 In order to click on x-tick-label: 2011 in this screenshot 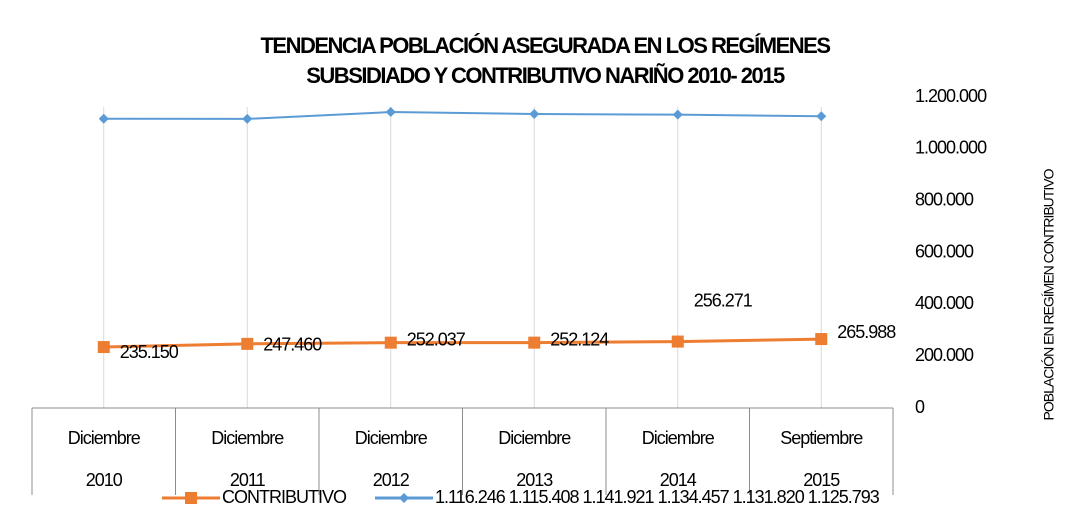, I will do `click(248, 480)`.